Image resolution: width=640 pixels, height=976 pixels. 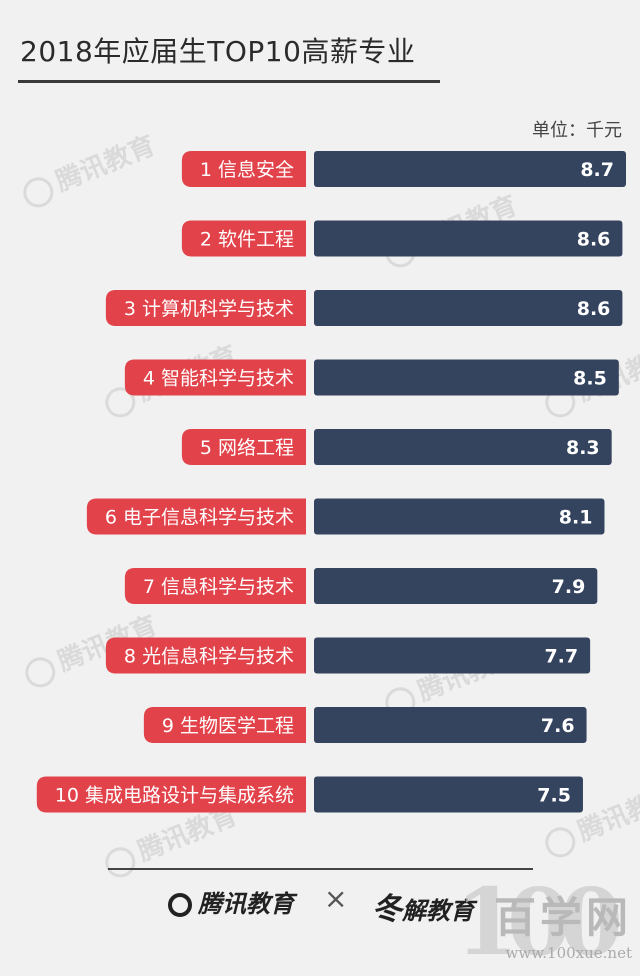 I want to click on category-label: 2 软件工程, so click(x=247, y=240).